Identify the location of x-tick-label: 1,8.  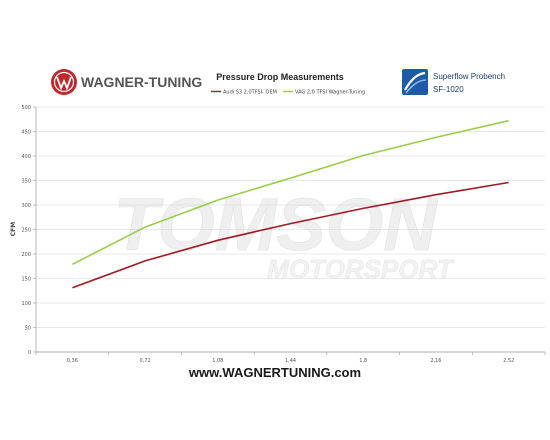
(363, 361).